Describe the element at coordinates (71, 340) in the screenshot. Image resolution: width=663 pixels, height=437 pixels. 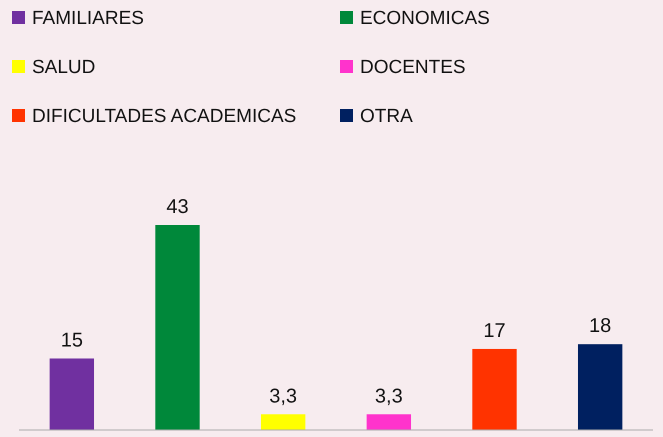
I see `data-label: 15` at that location.